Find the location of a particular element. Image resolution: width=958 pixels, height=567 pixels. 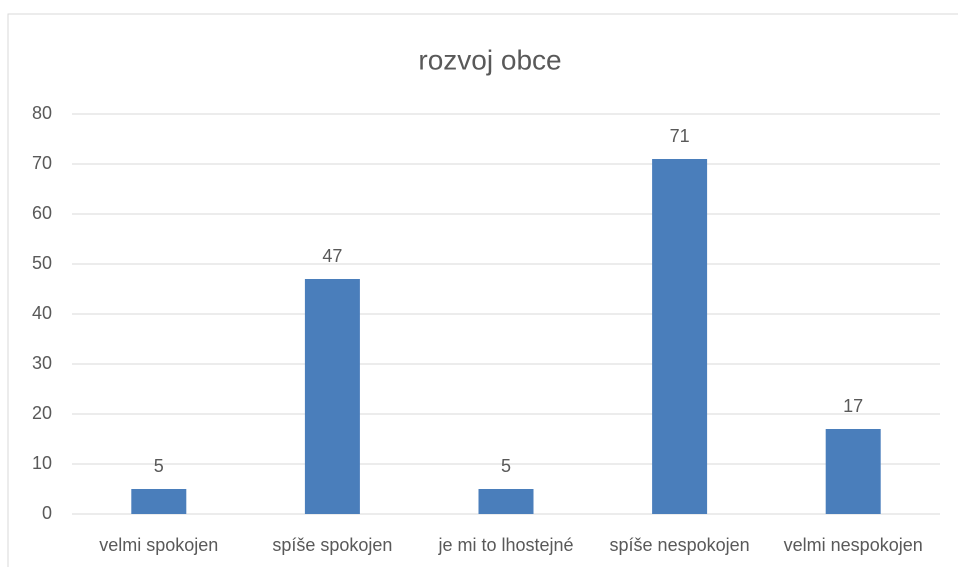

data-label: 17 is located at coordinates (853, 406).